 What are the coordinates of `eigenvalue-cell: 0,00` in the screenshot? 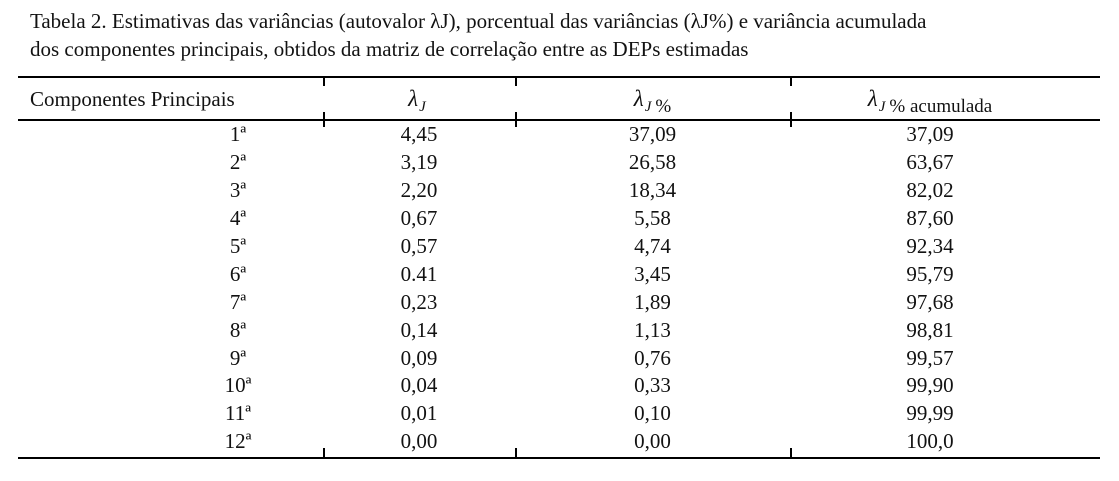 It's located at (419, 441).